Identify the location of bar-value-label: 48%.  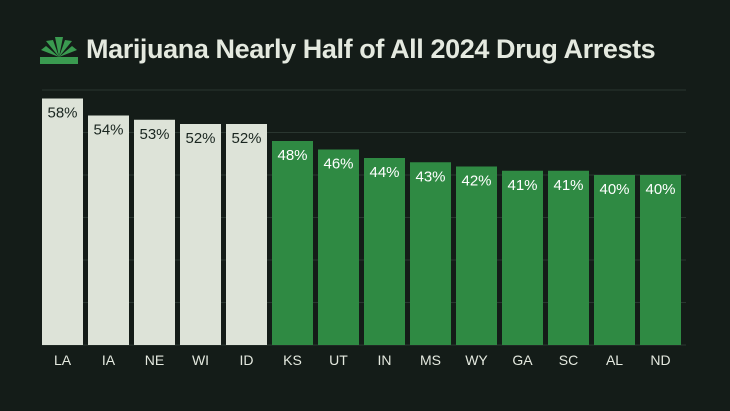
(292, 155).